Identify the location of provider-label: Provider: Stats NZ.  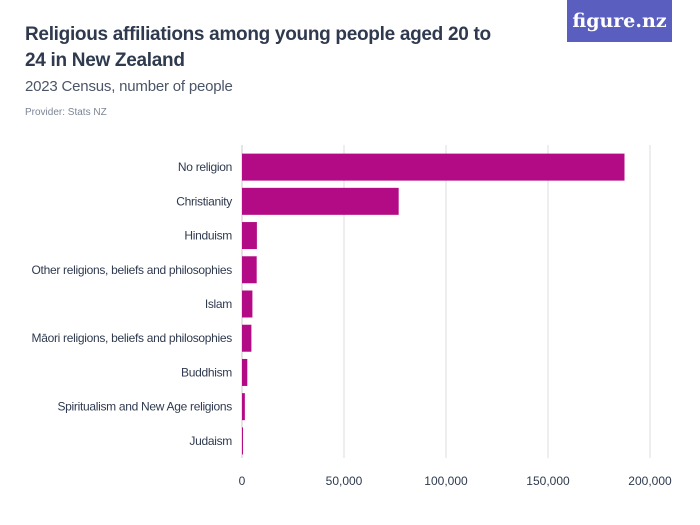
(66, 112).